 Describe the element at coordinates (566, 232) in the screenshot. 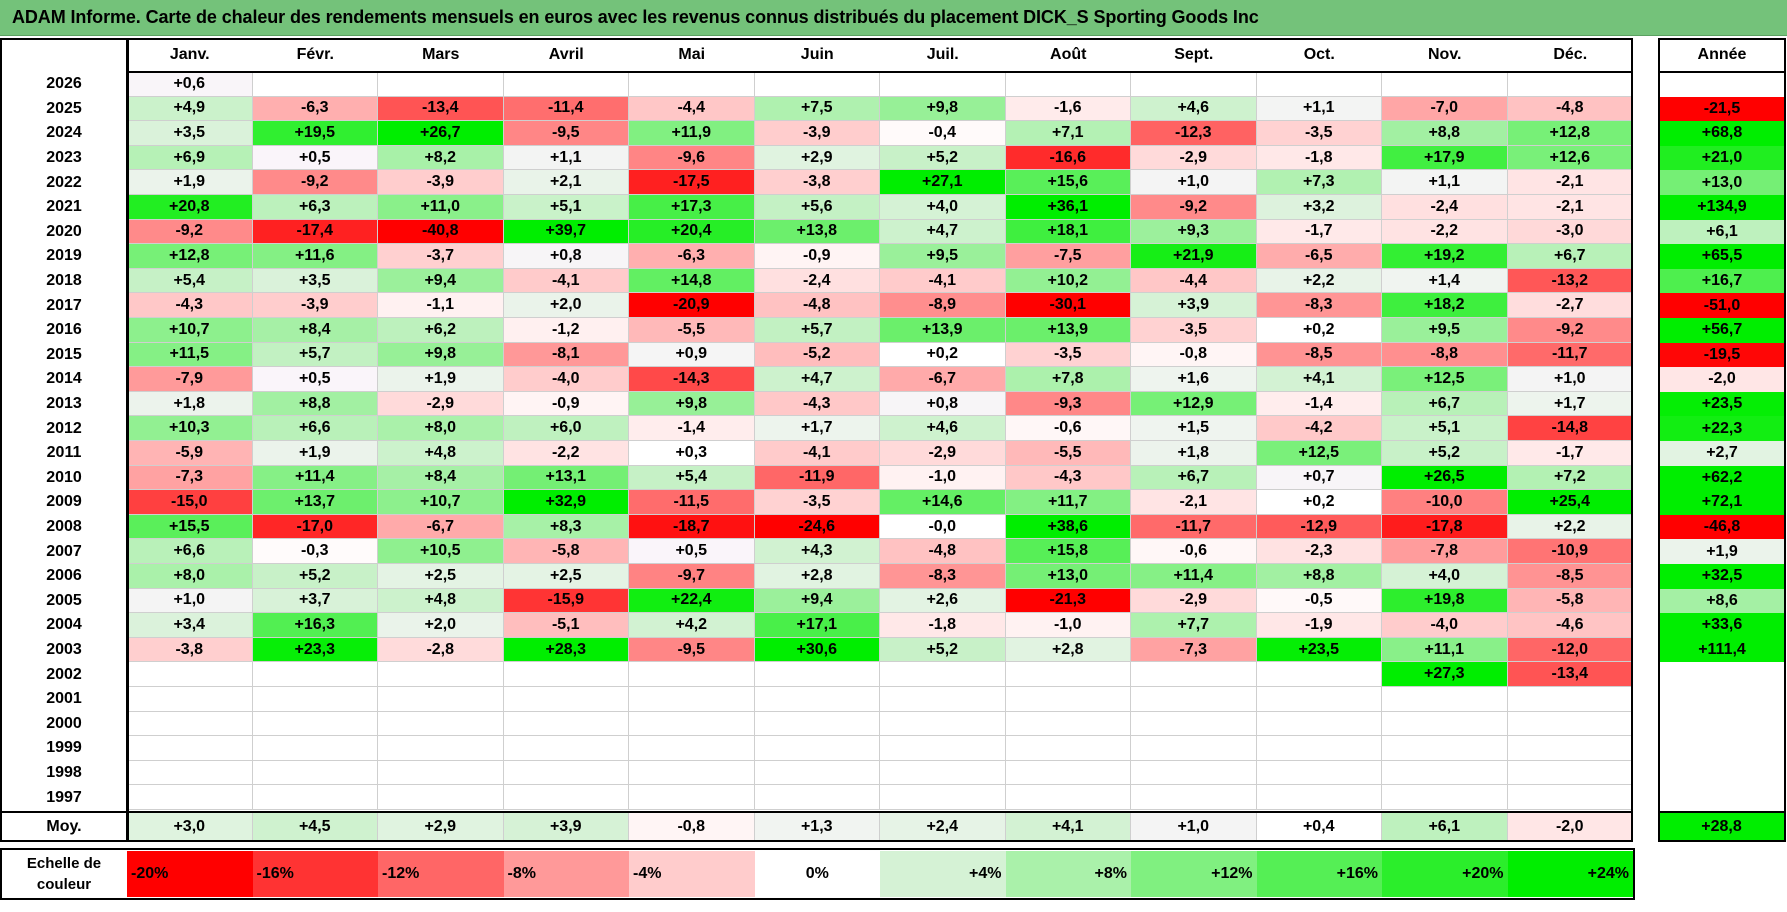

I see `heatmap-cell: +39,7` at that location.